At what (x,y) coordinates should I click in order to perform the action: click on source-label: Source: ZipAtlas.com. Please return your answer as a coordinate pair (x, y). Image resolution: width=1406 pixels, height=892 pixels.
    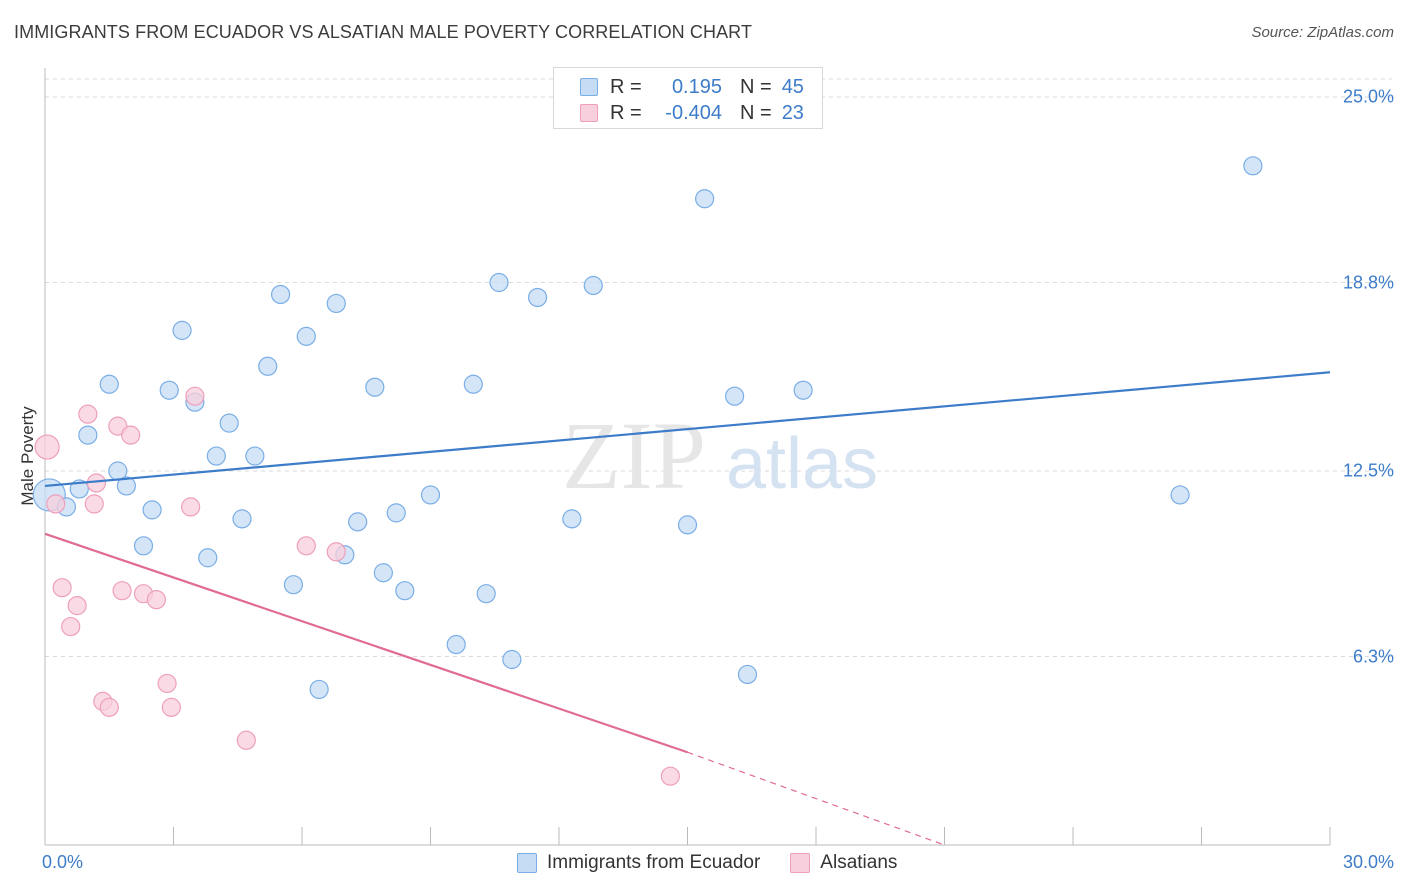
    Looking at the image, I should click on (1322, 32).